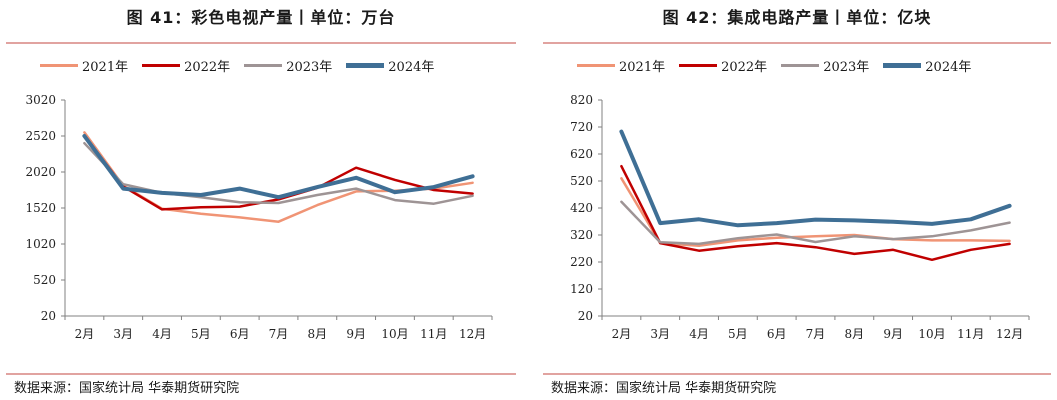 The image size is (1057, 400). I want to click on y-tick-label: 120, so click(581, 289).